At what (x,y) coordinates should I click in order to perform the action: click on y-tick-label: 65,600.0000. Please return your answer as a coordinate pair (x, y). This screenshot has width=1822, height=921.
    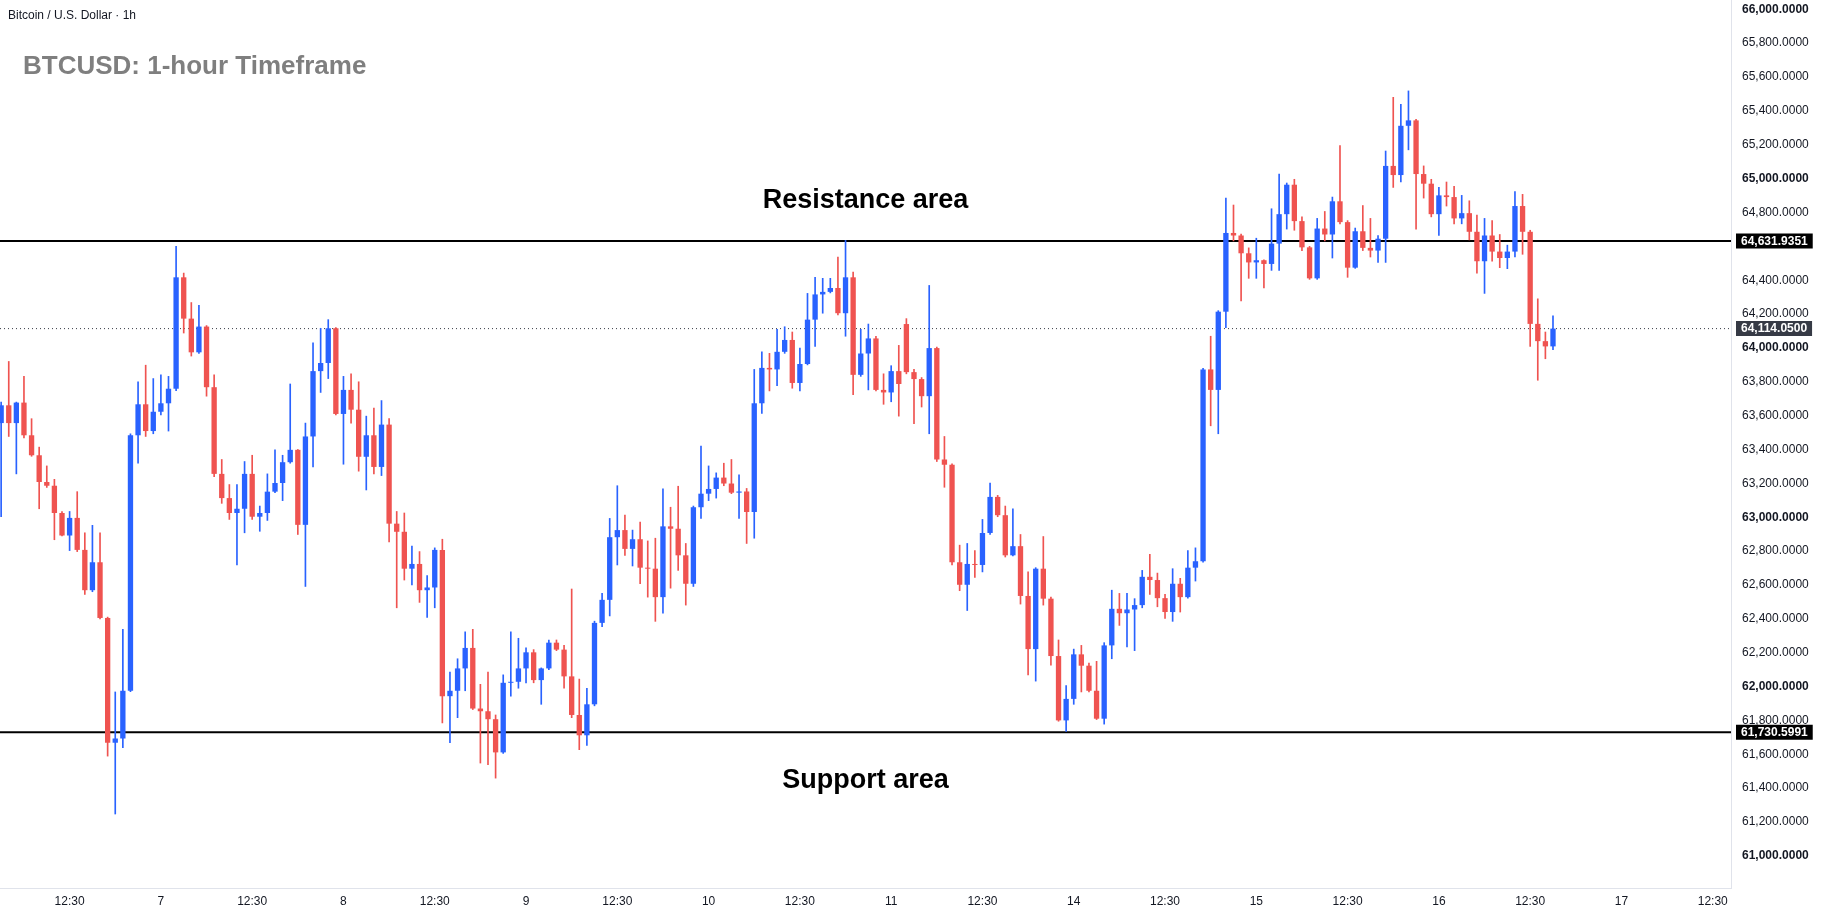
    Looking at the image, I should click on (1776, 76).